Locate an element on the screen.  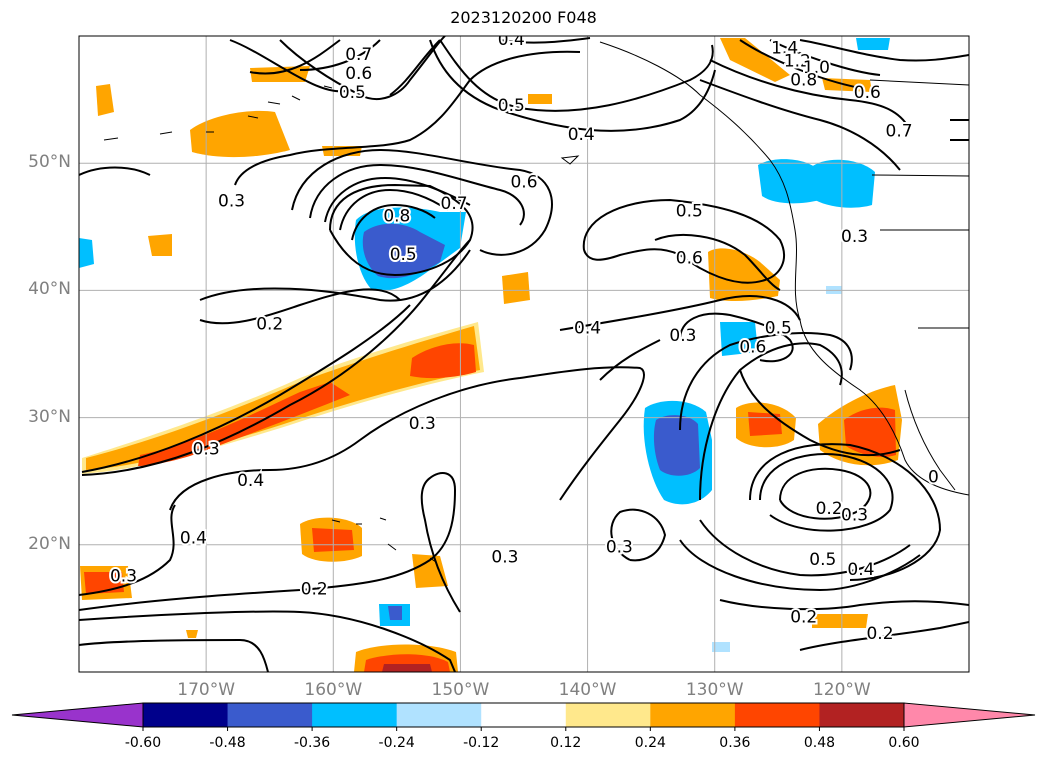
longitude-tick-label: 170°W is located at coordinates (206, 690).